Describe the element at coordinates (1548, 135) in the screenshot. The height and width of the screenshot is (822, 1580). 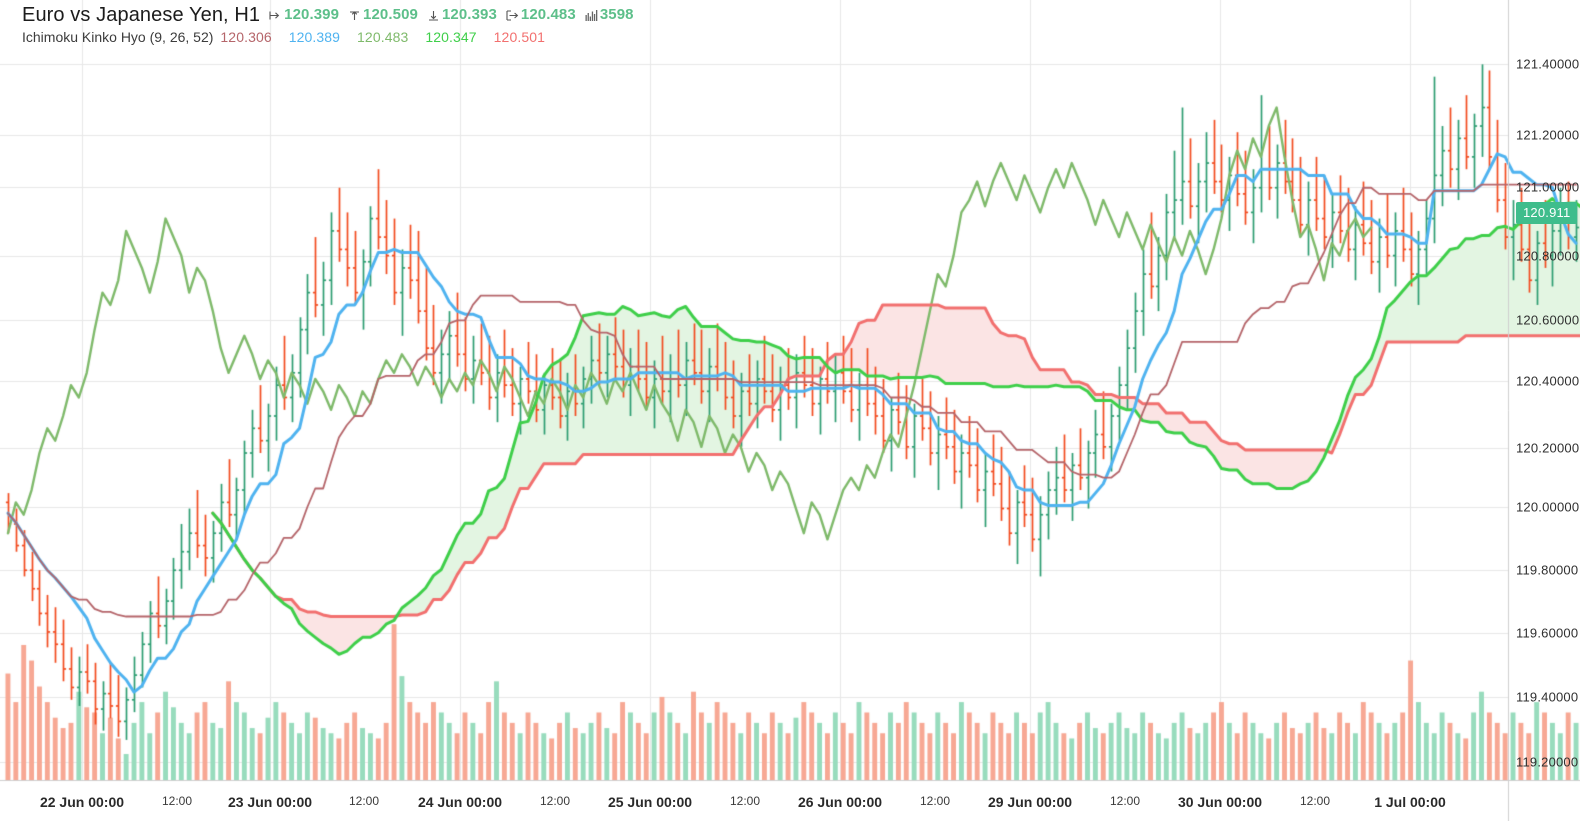
I see `price-tick-label: 121.20000` at that location.